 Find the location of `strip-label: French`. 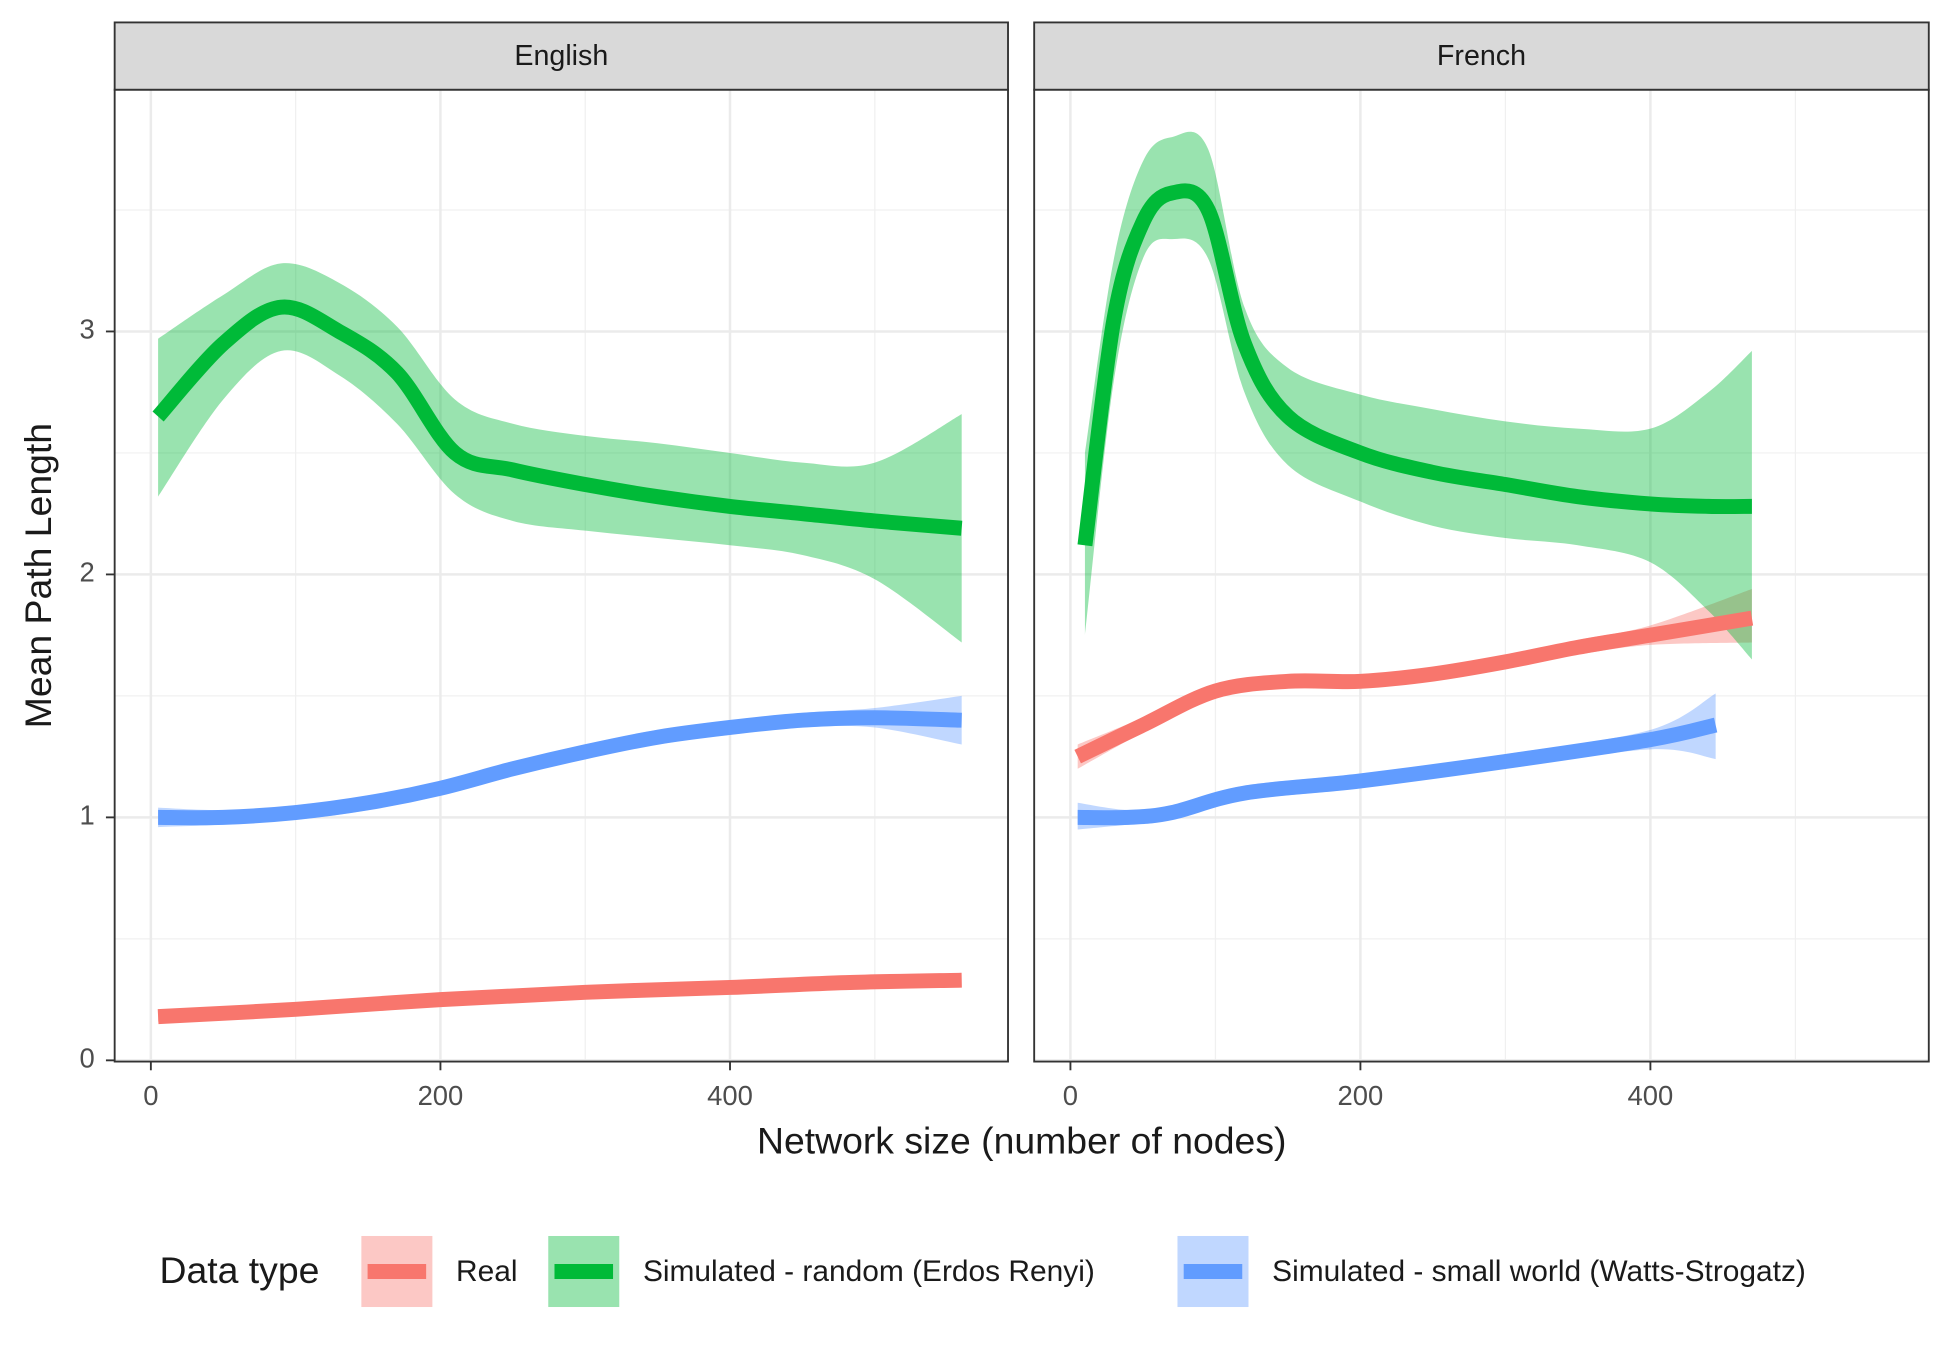

strip-label: French is located at coordinates (1481, 56).